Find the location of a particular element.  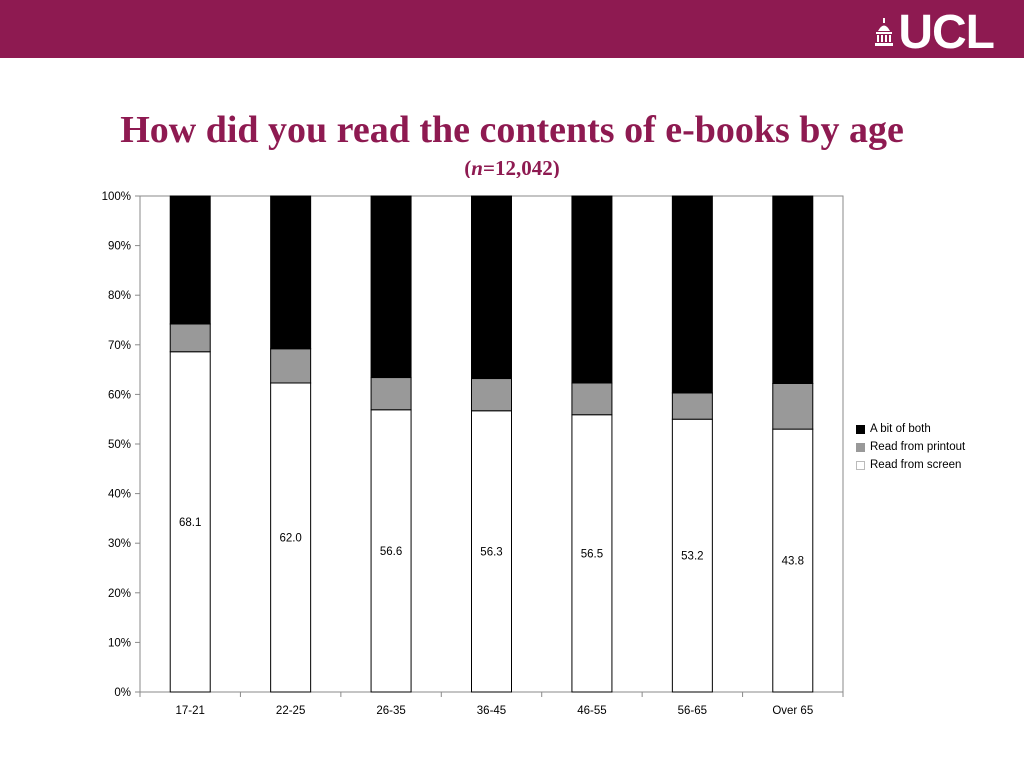

header-bar: UCL is located at coordinates (512, 29).